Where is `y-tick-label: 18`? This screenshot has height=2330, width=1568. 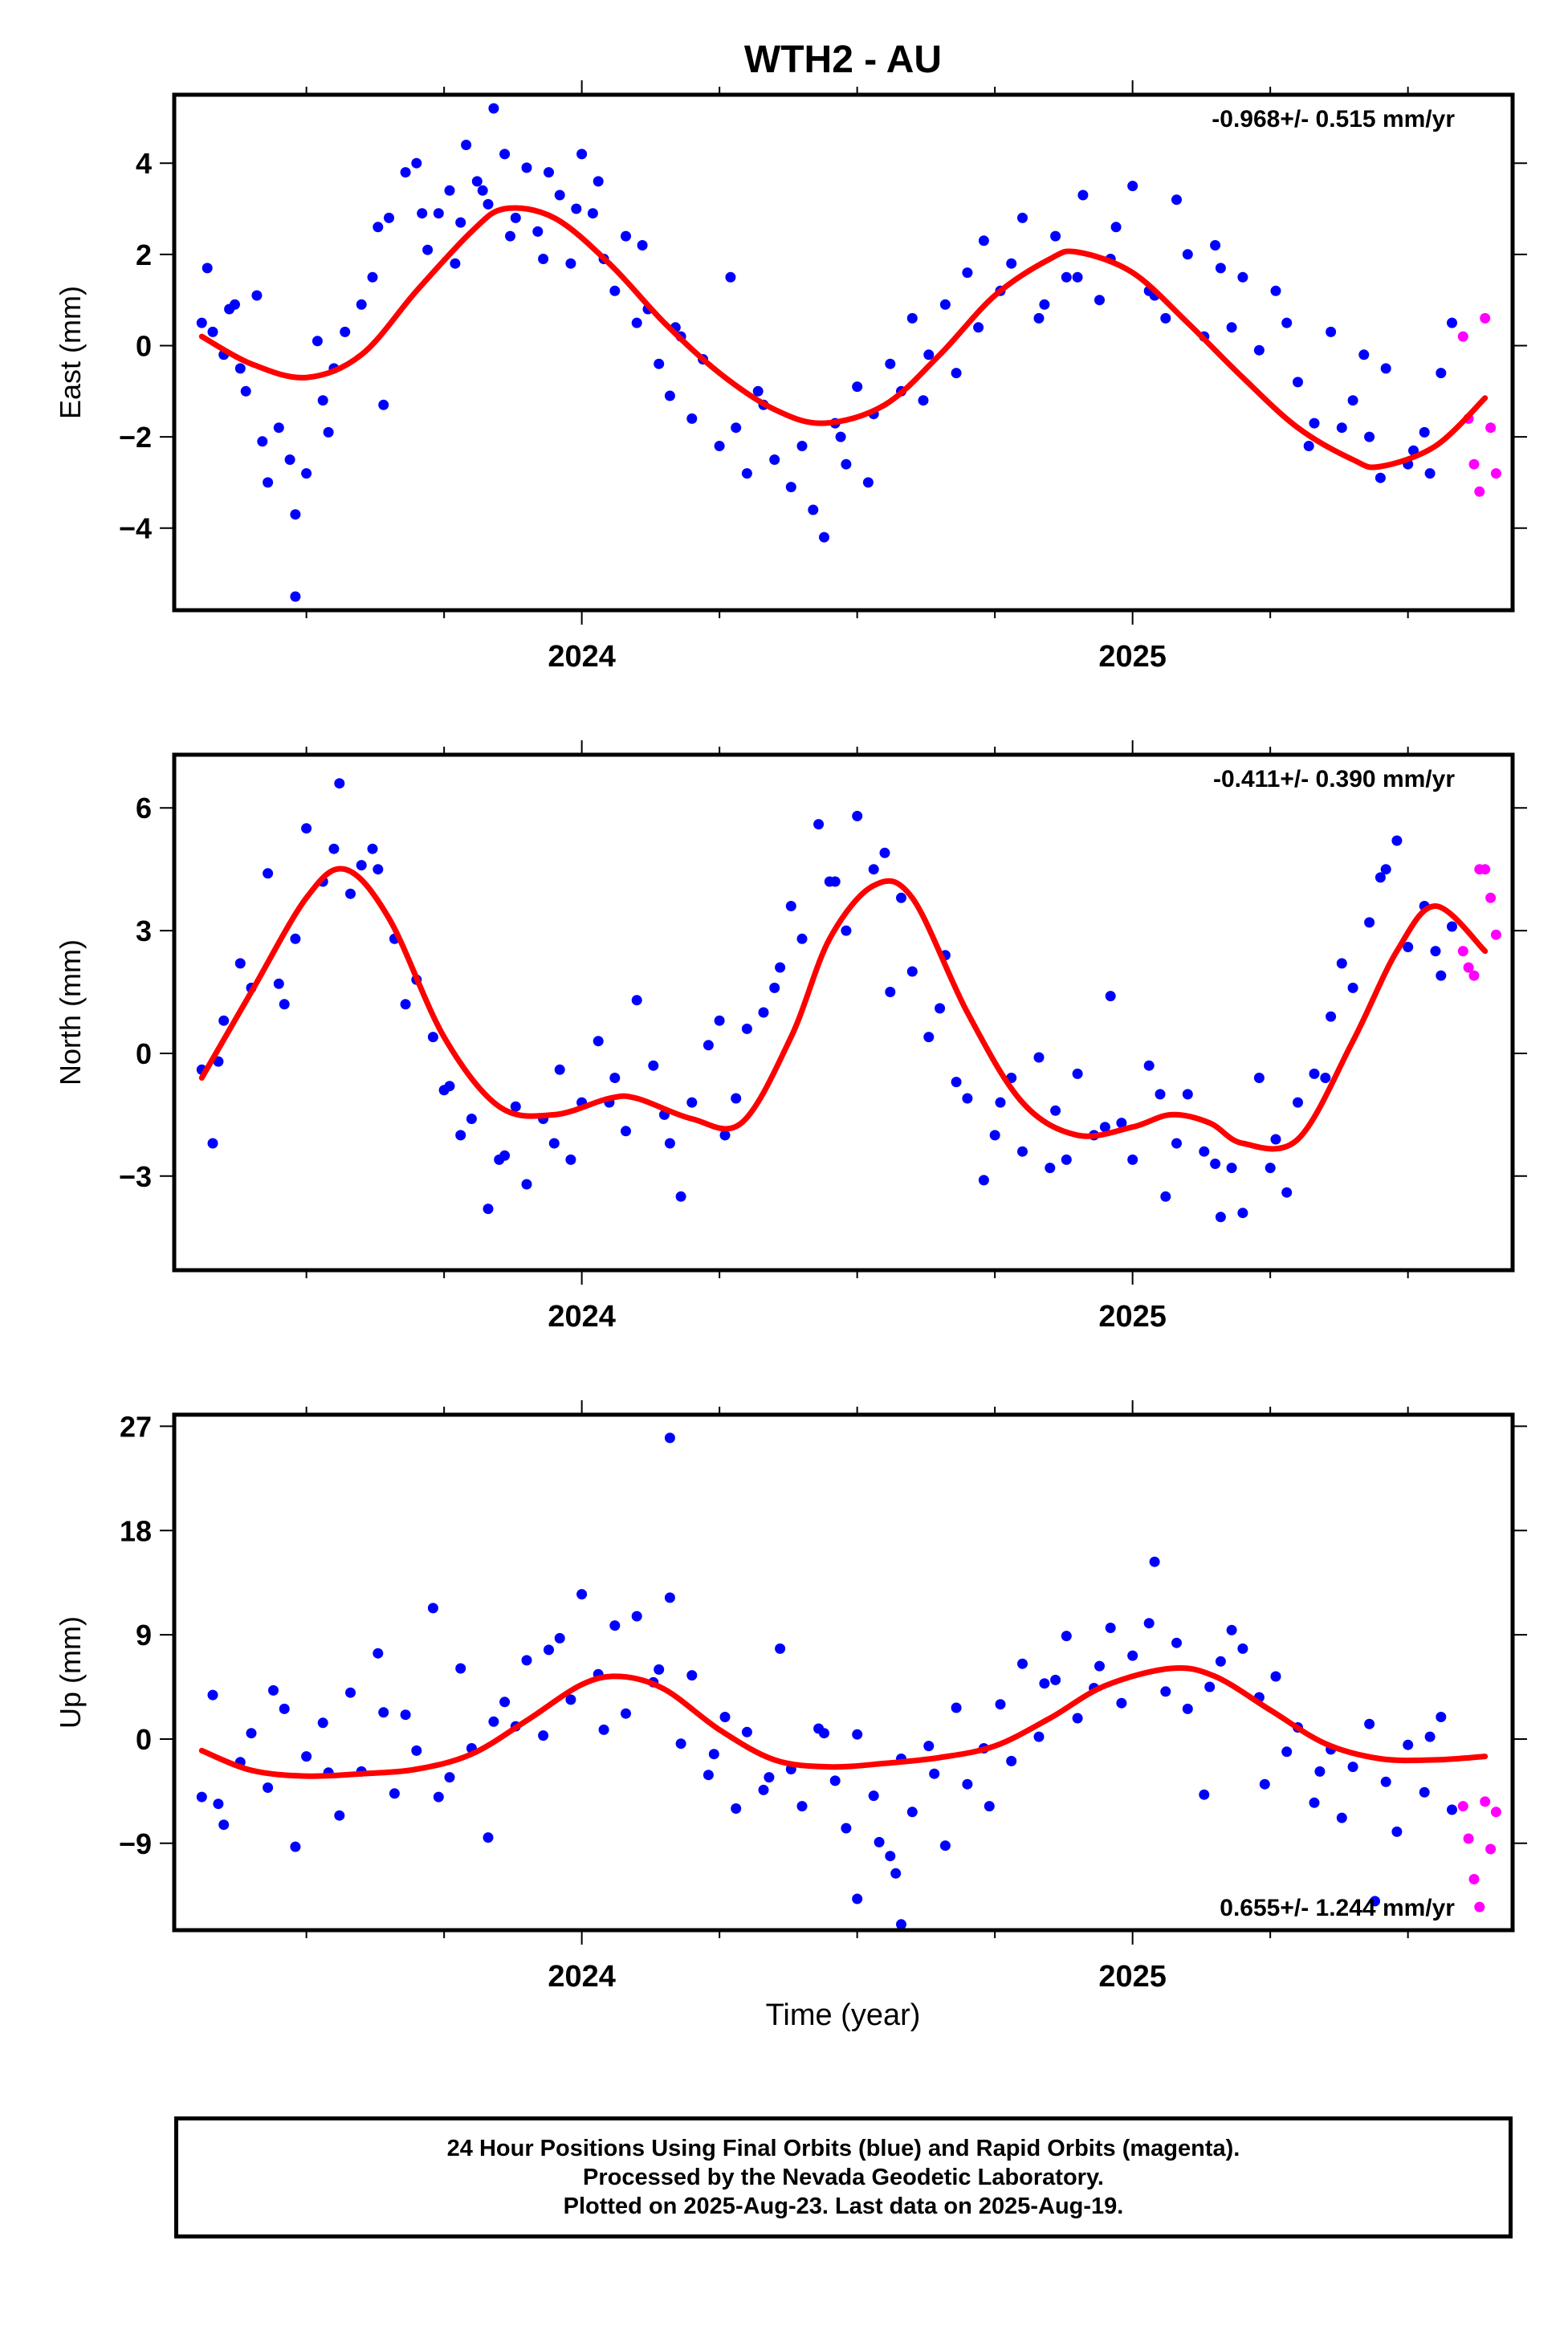
y-tick-label: 18 is located at coordinates (136, 1530).